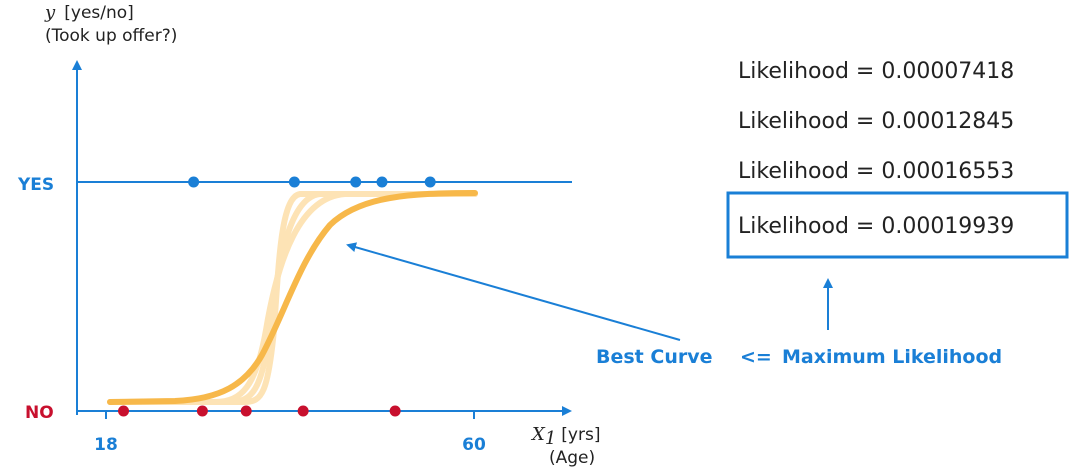 The image size is (1075, 470). I want to click on tick-label-18: 18, so click(106, 445).